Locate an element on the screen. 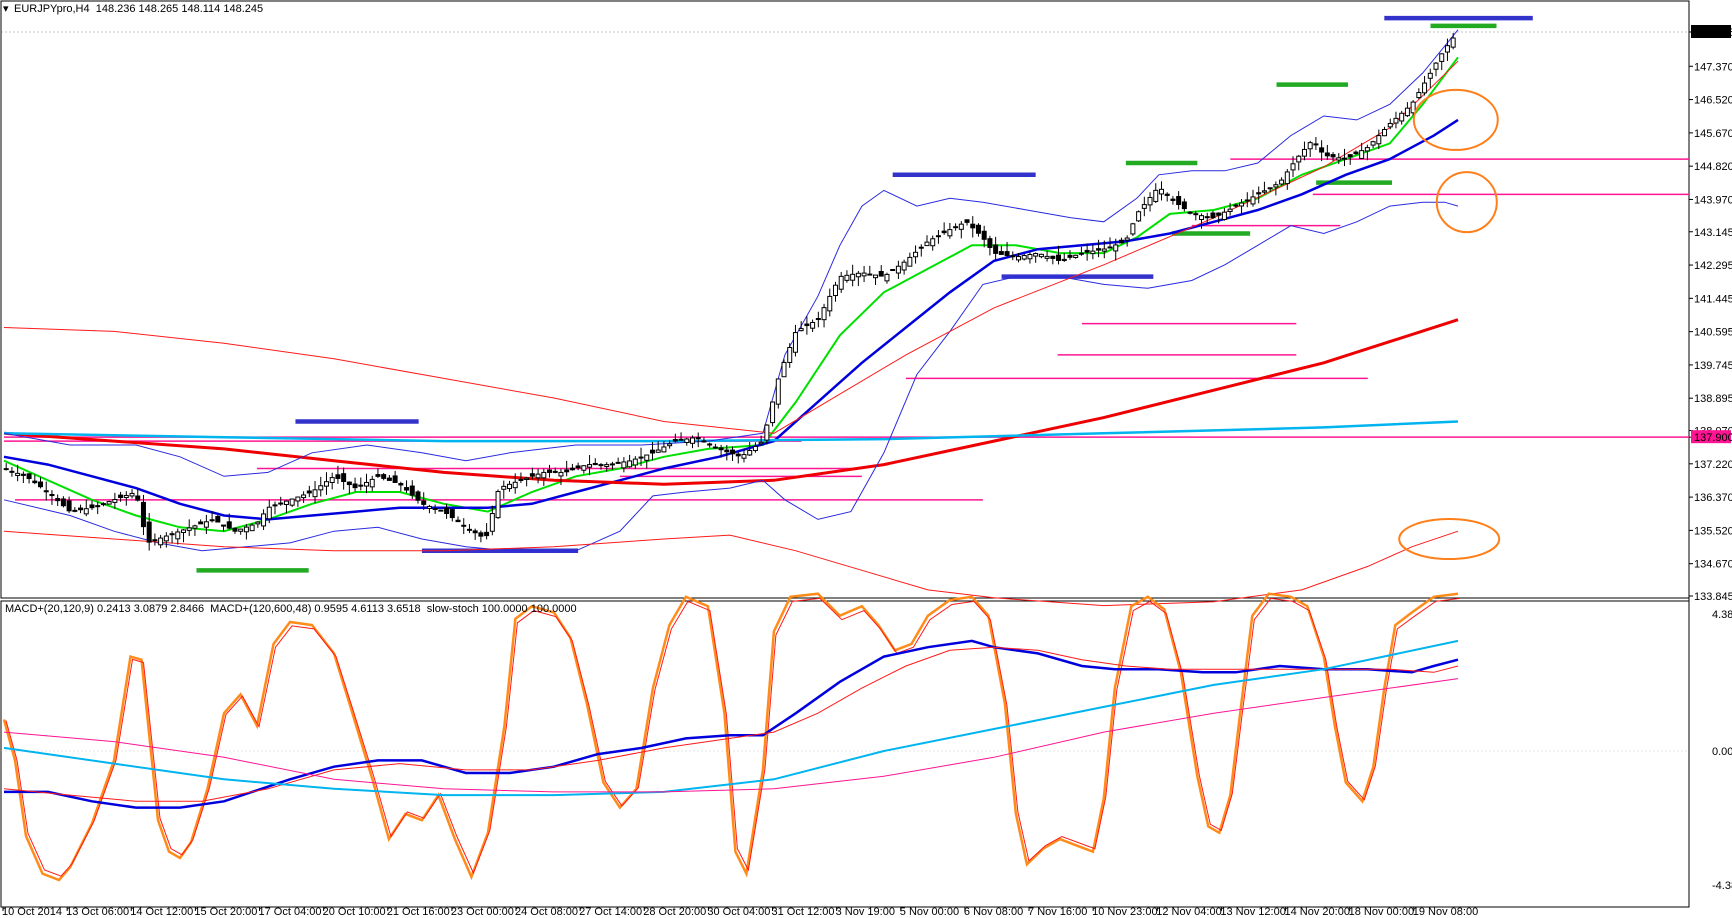 The width and height of the screenshot is (1732, 918). price-tick-label: 143.970 is located at coordinates (1713, 200).